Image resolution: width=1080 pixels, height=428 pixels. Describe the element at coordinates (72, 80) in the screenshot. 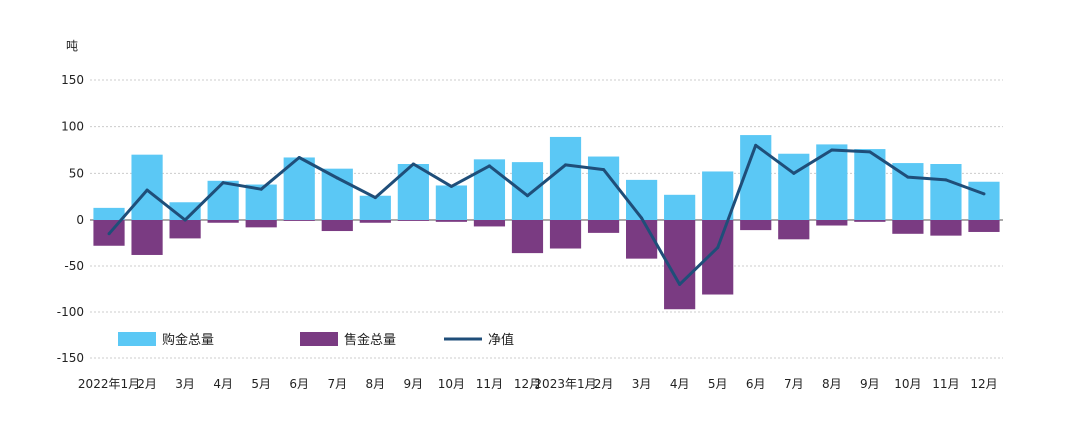

I see `y-tick-label: 150` at that location.